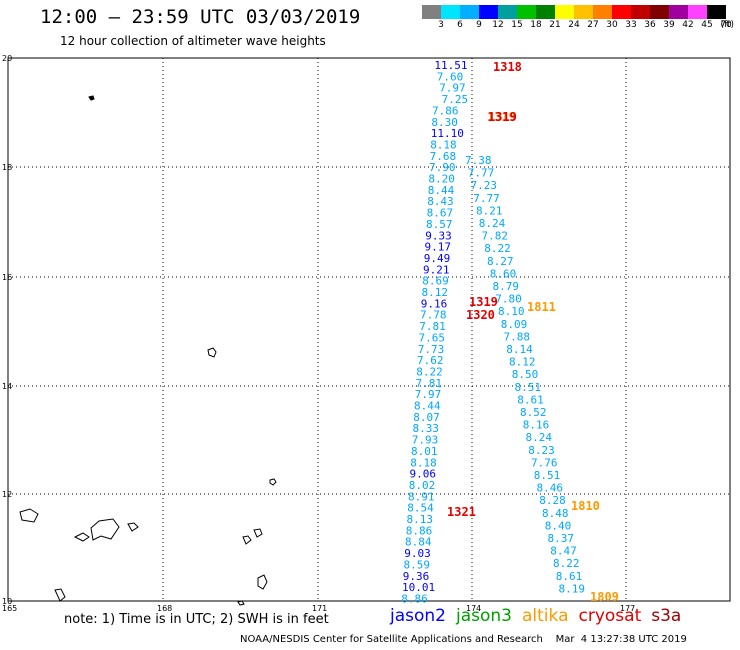 The width and height of the screenshot is (740, 650). What do you see at coordinates (484, 185) in the screenshot?
I see `wave-value: 7.23` at bounding box center [484, 185].